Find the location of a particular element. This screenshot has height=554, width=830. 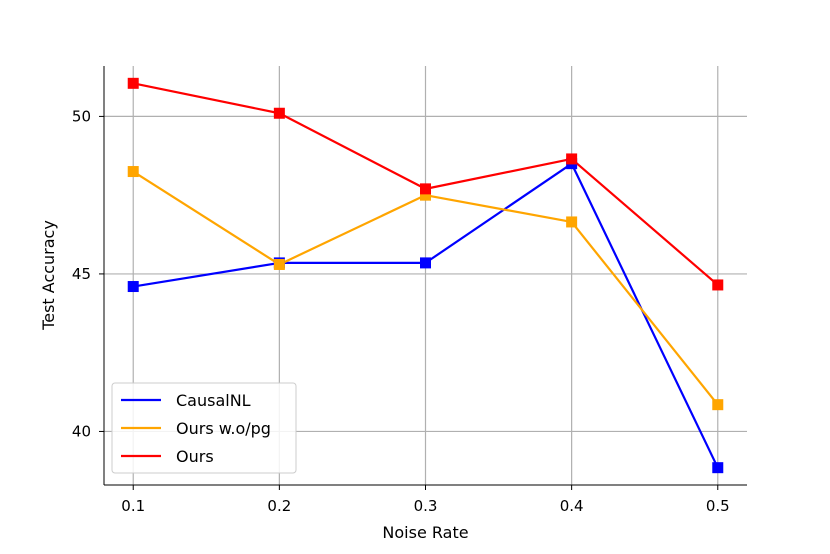

y-tick-label: 45 is located at coordinates (81, 274).